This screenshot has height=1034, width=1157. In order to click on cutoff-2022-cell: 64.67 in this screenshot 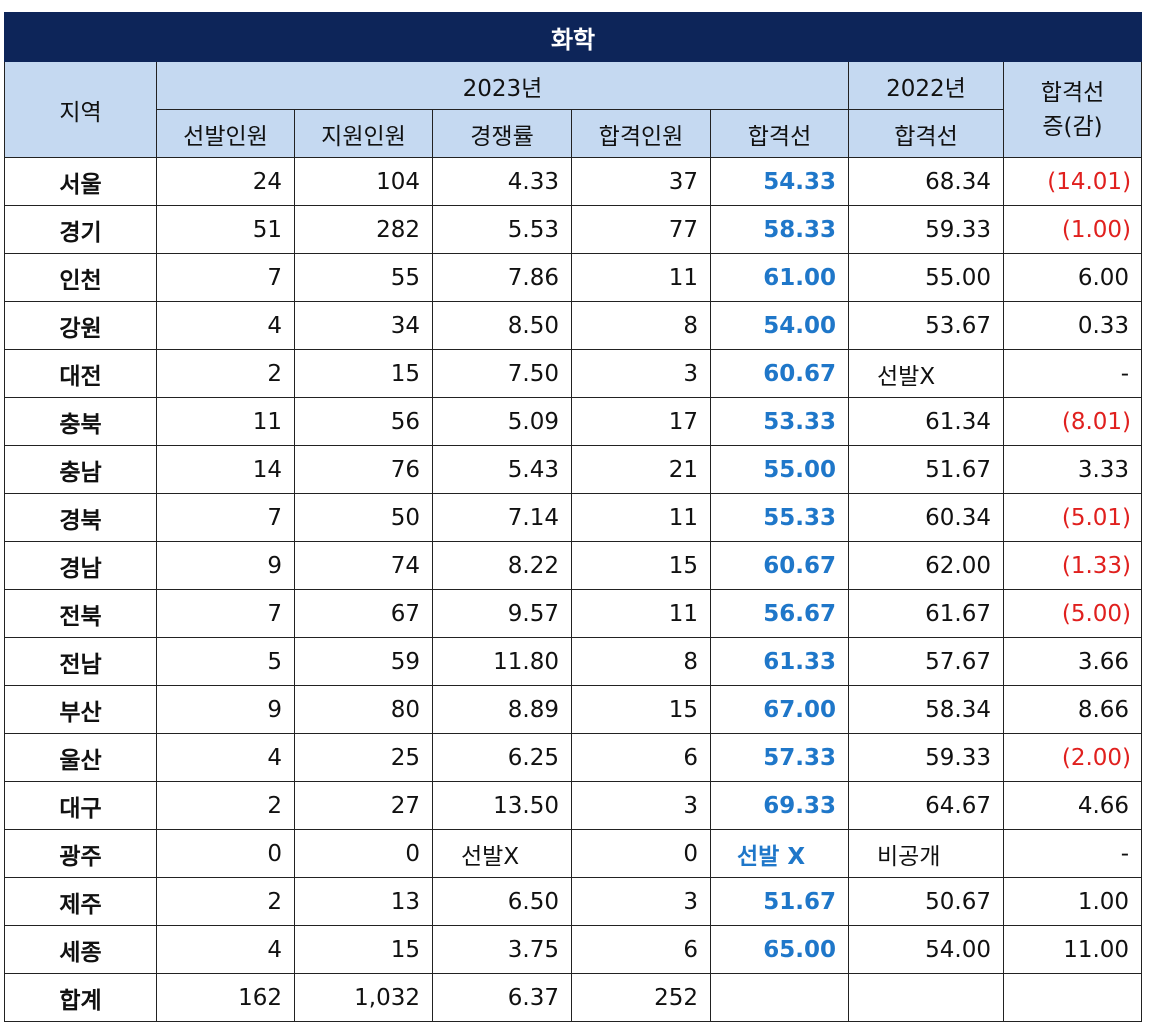, I will do `click(926, 805)`.